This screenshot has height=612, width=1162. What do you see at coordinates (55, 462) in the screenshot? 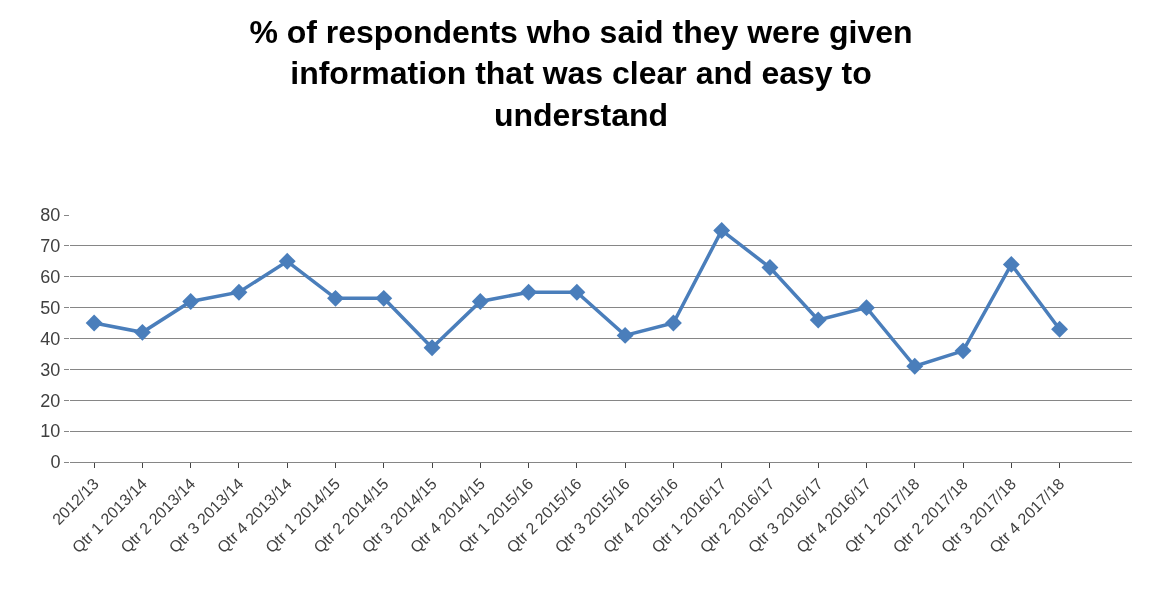
I see `y-tick-label: 0` at bounding box center [55, 462].